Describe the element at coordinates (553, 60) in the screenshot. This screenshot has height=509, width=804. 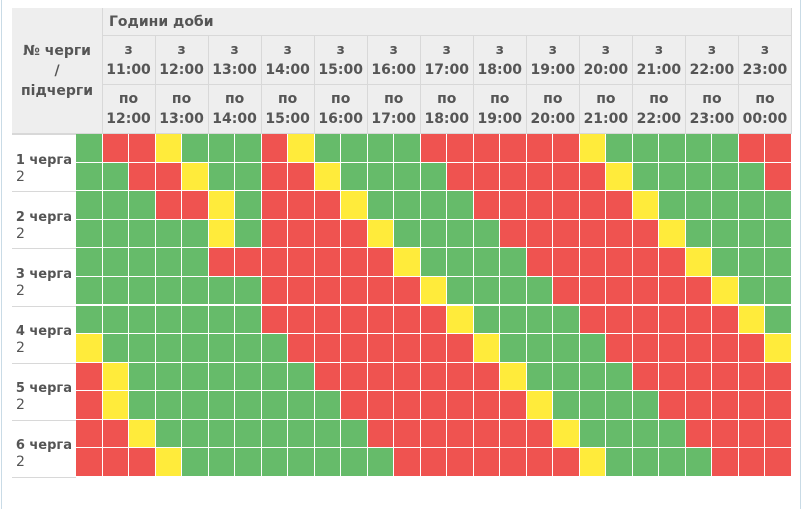
I see `time-from: з 19:00` at that location.